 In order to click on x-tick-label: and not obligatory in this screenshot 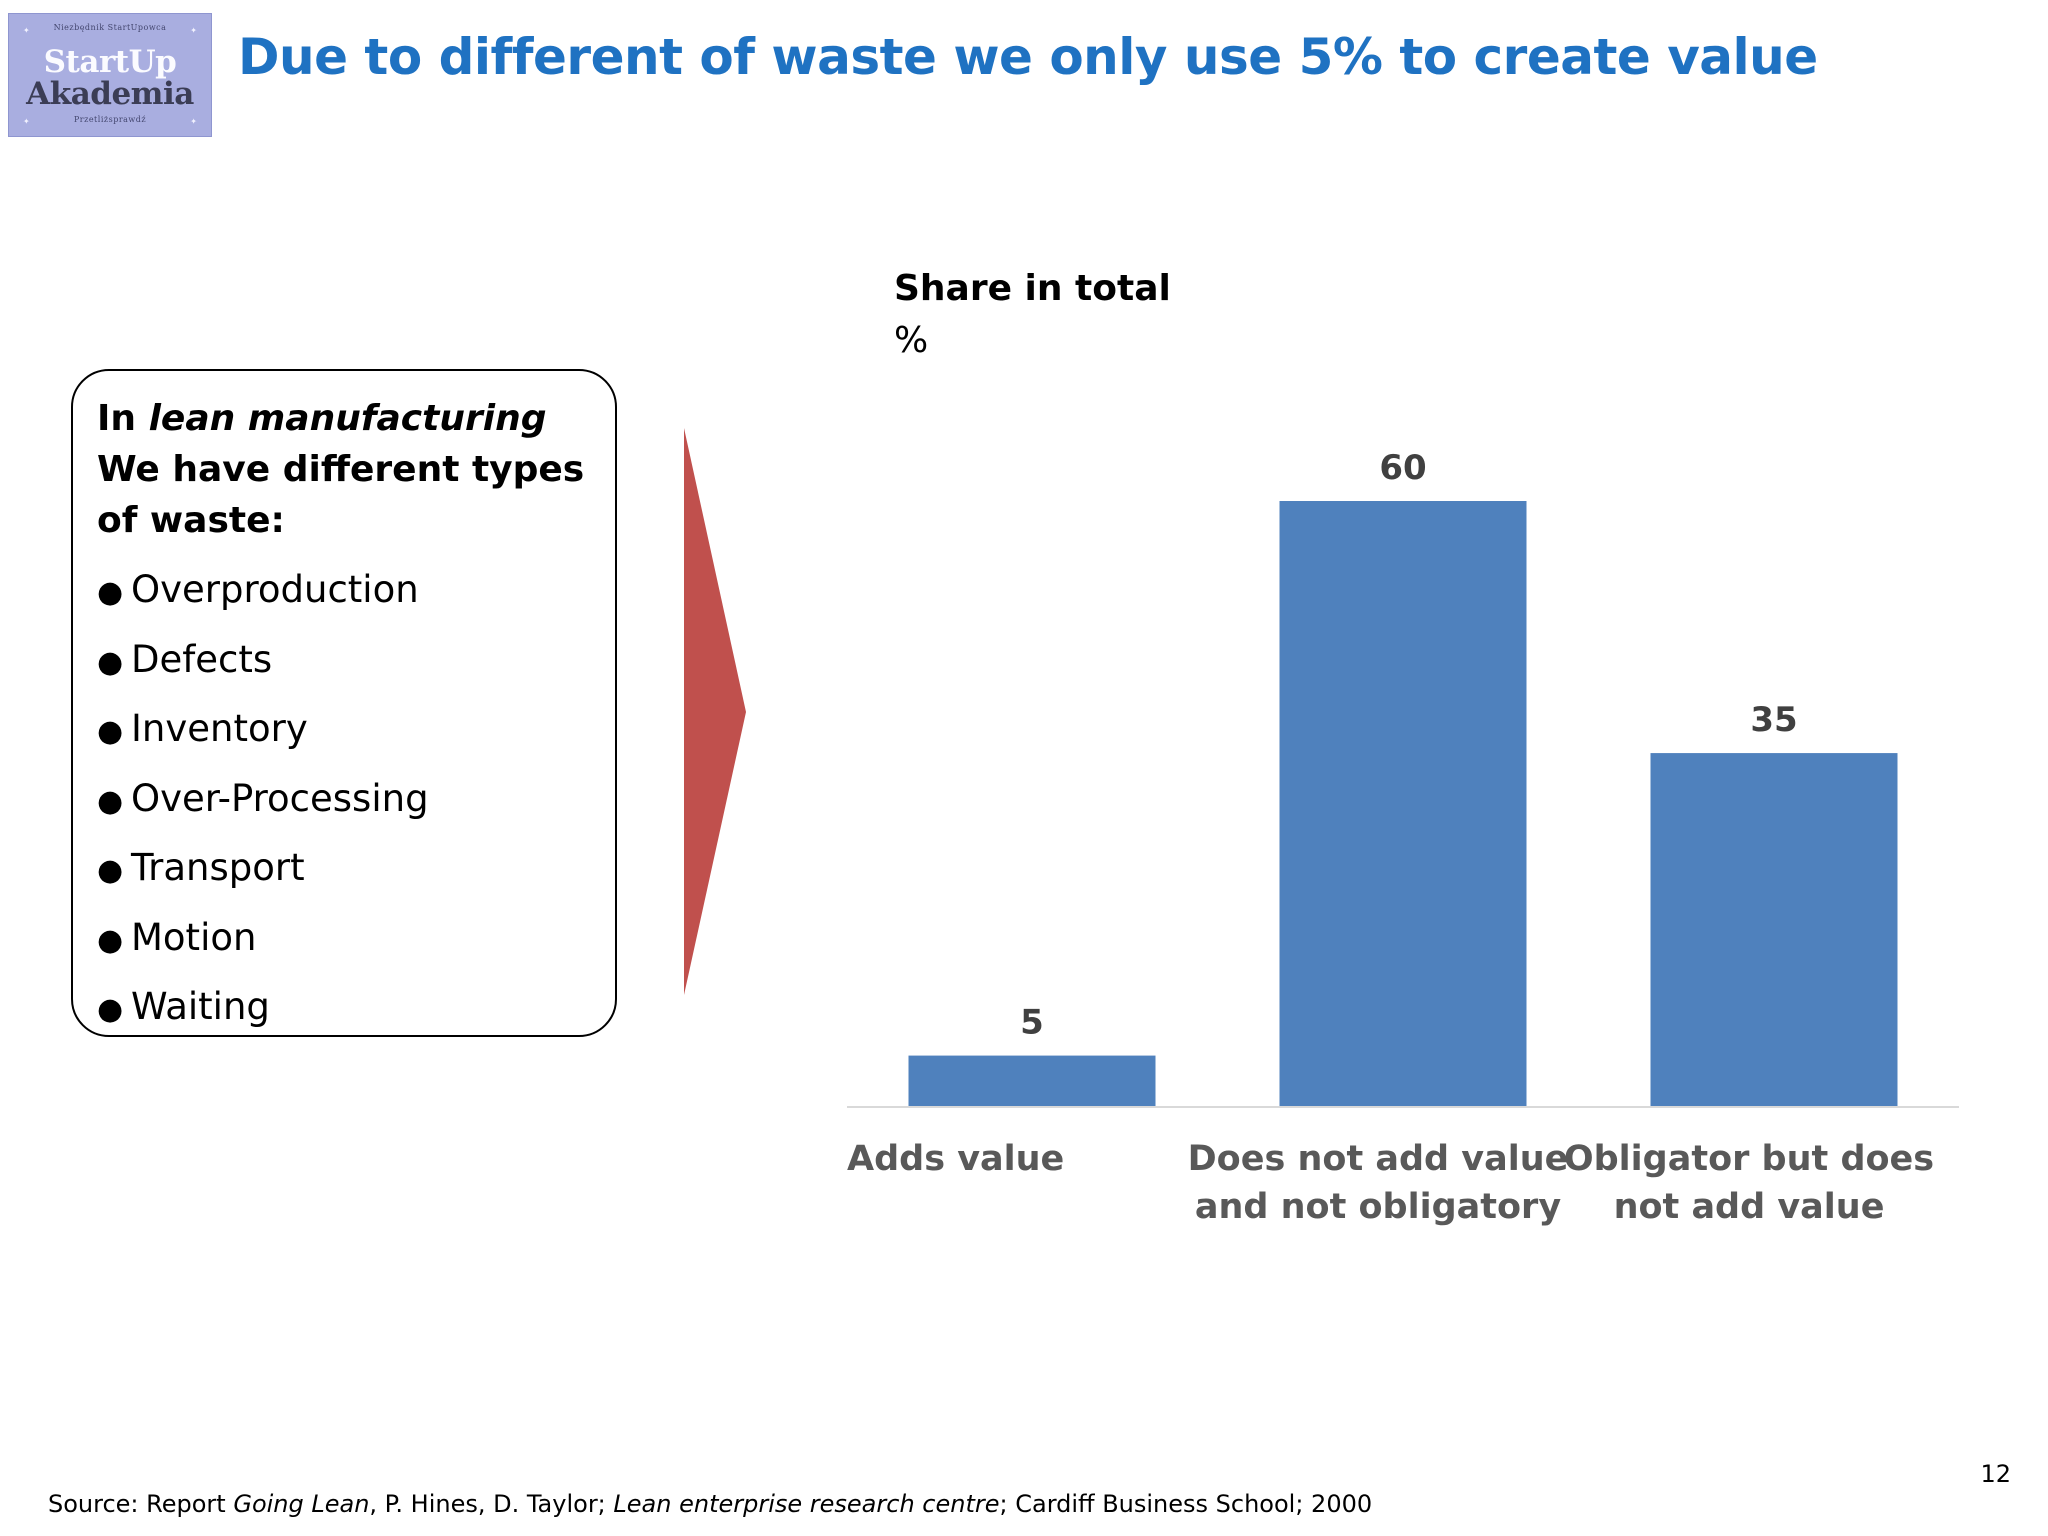, I will do `click(1378, 1207)`.